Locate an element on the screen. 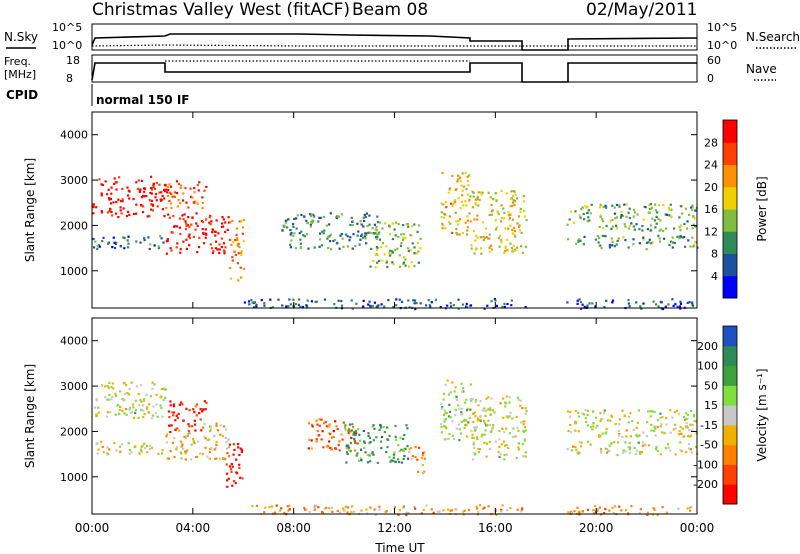 This screenshot has width=800, height=554. cpid-label: CPID is located at coordinates (22, 95).